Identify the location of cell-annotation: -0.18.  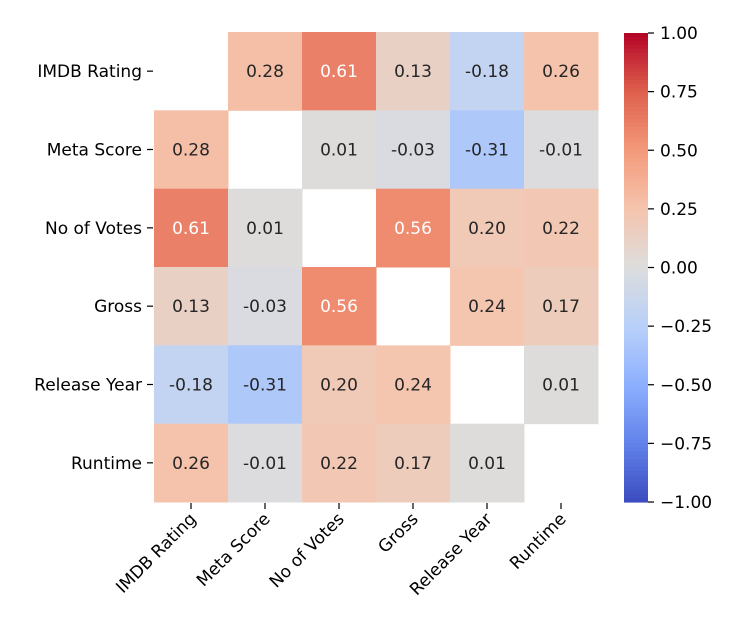
(191, 386).